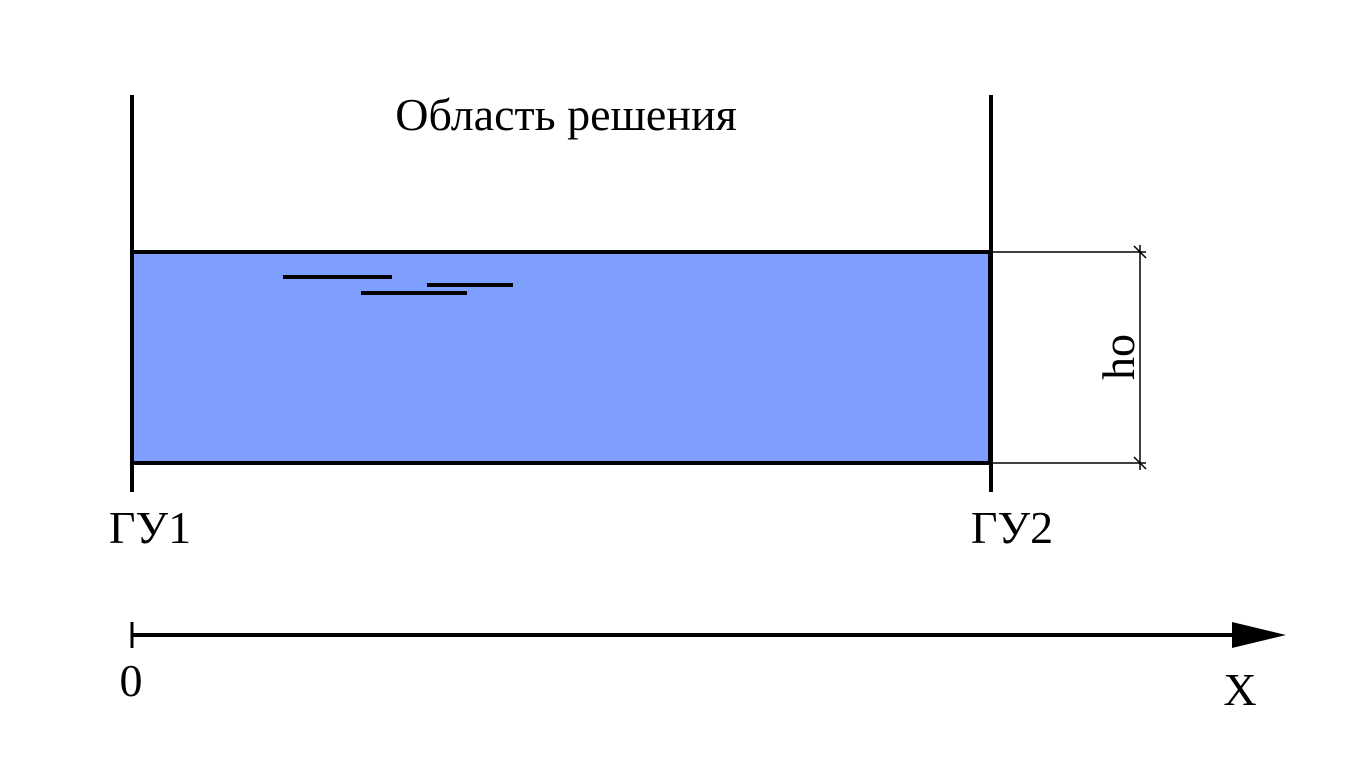  I want to click on left-boundary-label: ГУ1, so click(150, 527).